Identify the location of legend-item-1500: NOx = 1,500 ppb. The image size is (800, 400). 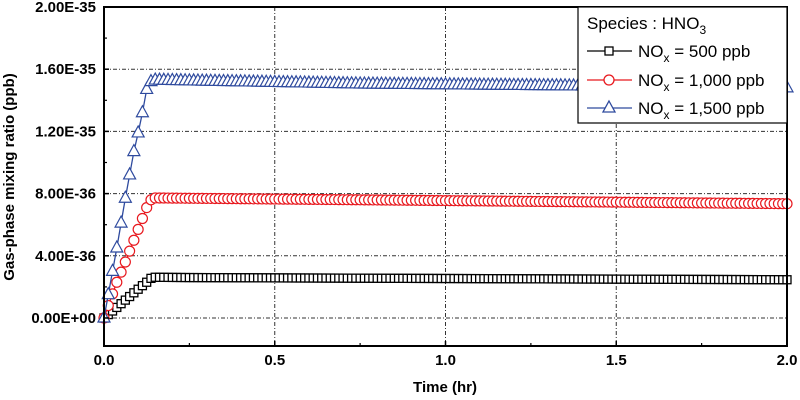
(676, 110).